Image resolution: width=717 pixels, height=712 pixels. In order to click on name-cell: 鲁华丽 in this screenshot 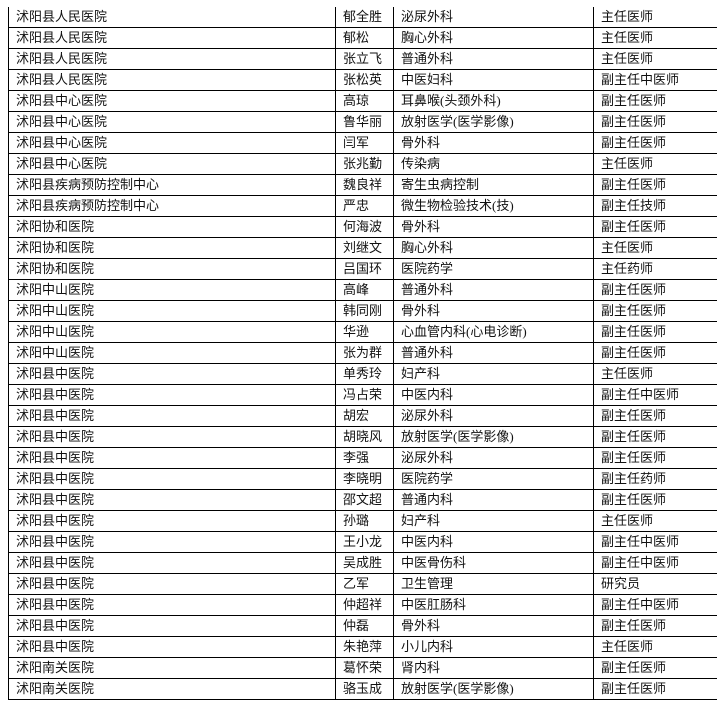, I will do `click(364, 122)`.